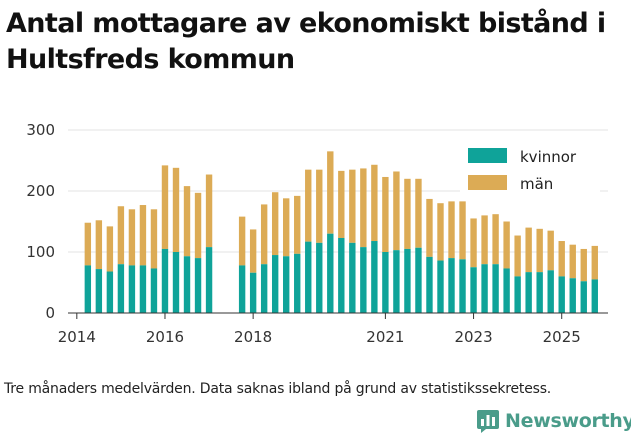  I want to click on y-tick-label: 200, so click(40, 191).